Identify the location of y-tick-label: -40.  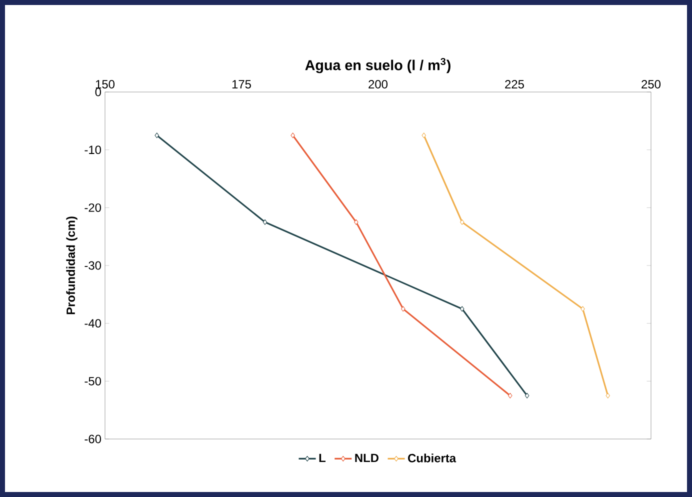
(93, 323).